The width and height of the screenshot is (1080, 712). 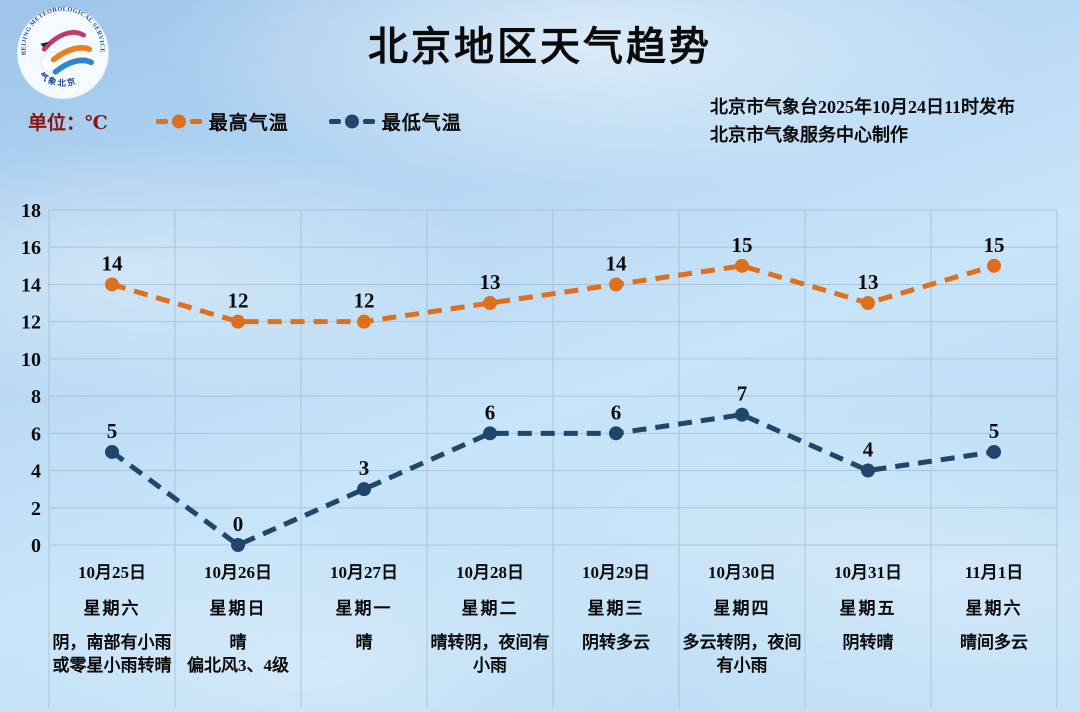 What do you see at coordinates (351, 121) in the screenshot?
I see `min-temp-line-icon` at bounding box center [351, 121].